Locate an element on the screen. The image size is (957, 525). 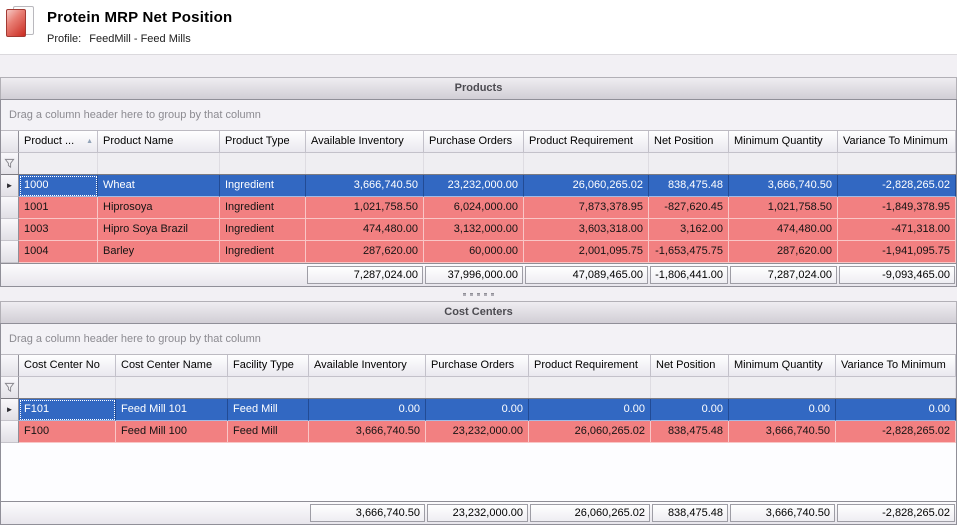
grid-cell: Barley is located at coordinates (159, 252).